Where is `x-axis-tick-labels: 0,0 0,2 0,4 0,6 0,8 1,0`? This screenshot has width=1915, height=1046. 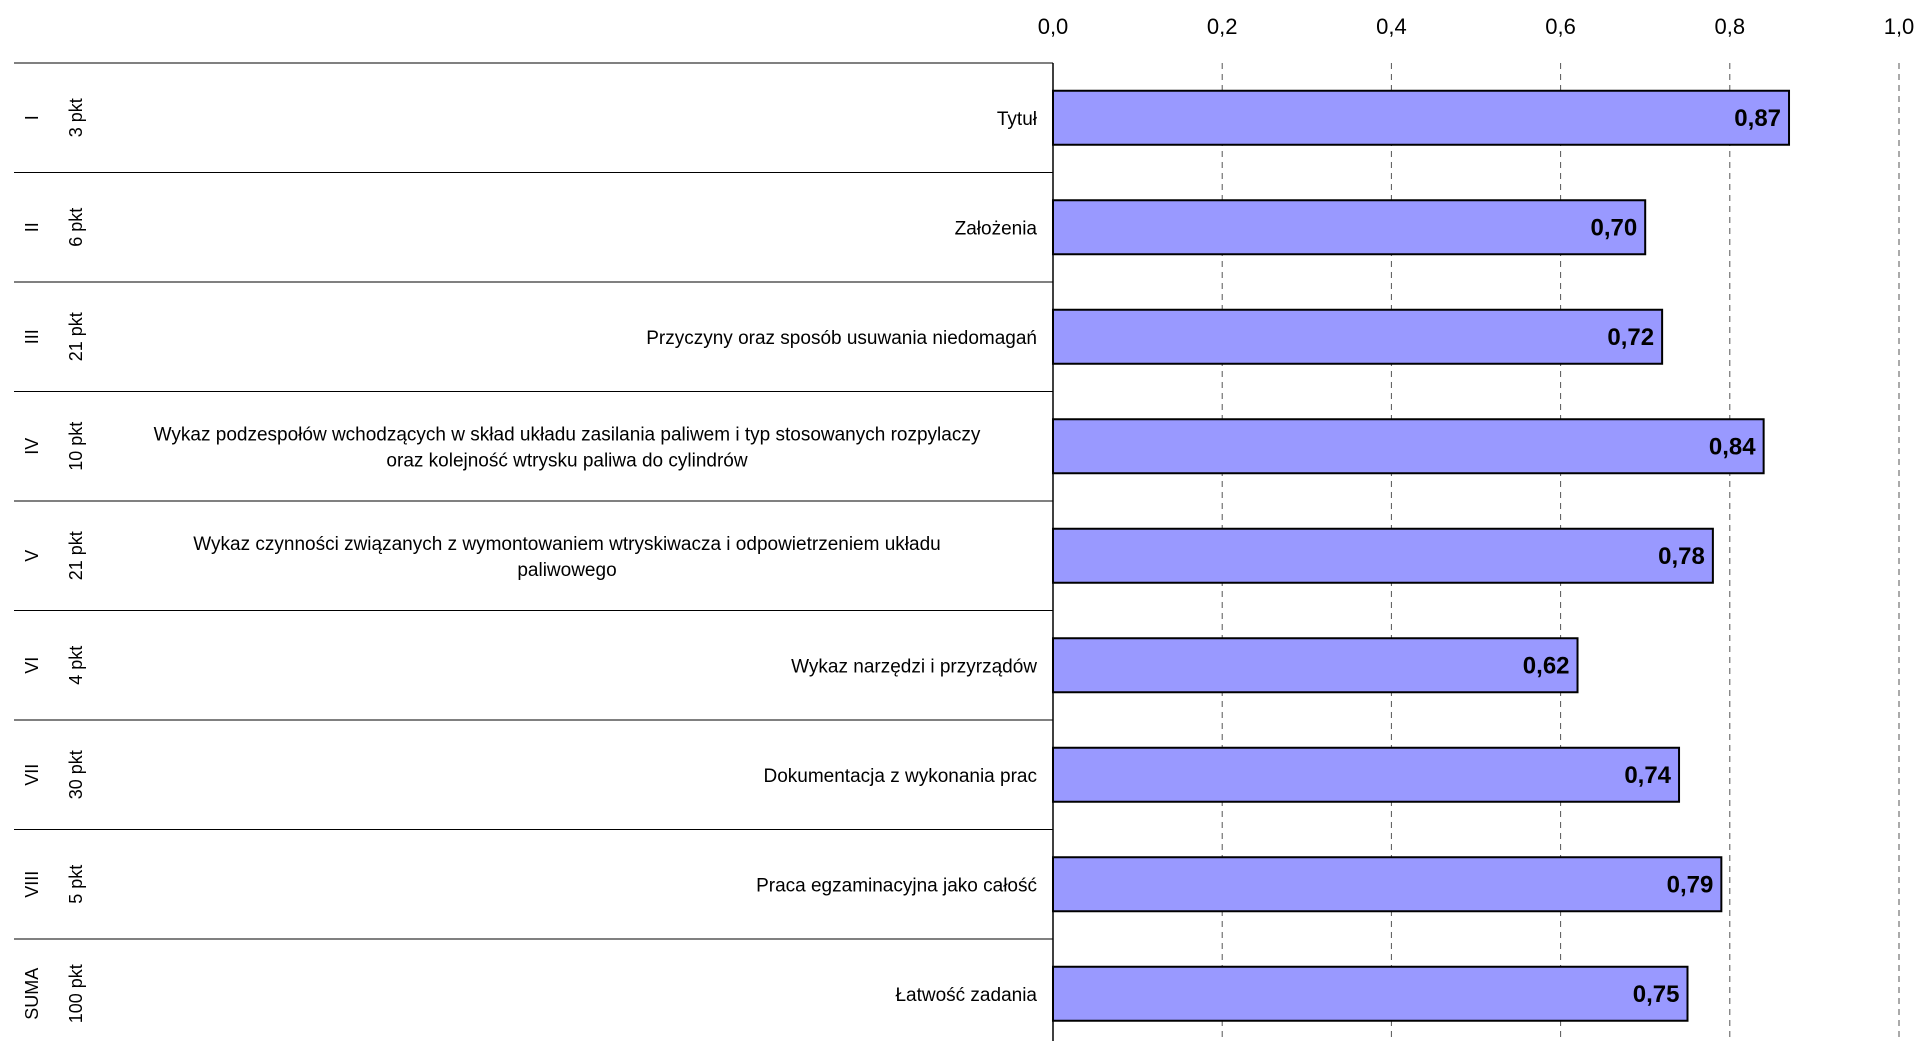
x-axis-tick-labels: 0,0 0,2 0,4 0,6 0,8 1,0 is located at coordinates (1476, 26).